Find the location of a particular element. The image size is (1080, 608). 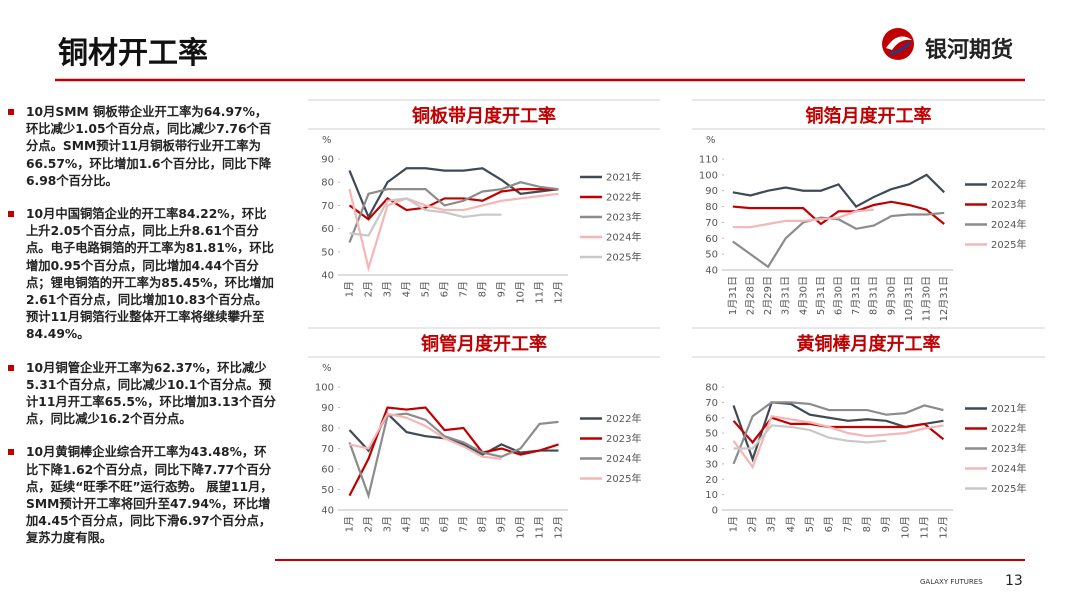

x-tick-label: 2月29日 is located at coordinates (768, 295).